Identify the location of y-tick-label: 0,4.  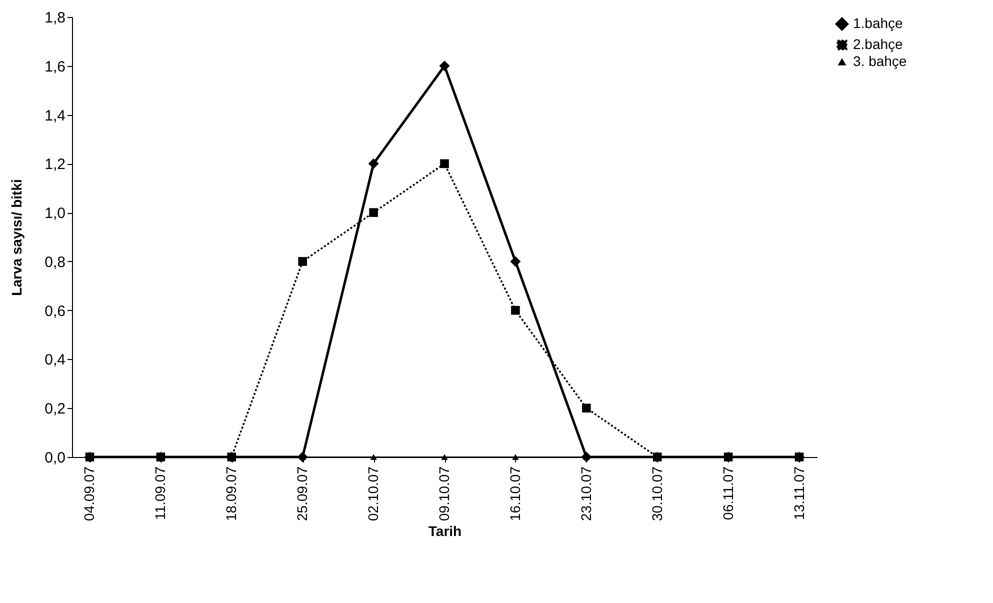
(55, 360).